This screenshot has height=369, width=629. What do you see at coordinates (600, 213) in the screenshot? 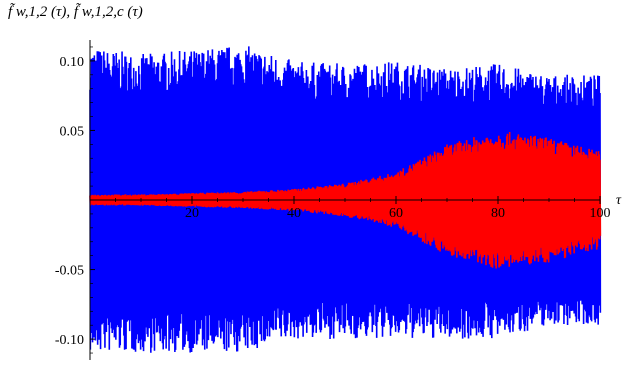
I see `x-tick-label: 100` at bounding box center [600, 213].